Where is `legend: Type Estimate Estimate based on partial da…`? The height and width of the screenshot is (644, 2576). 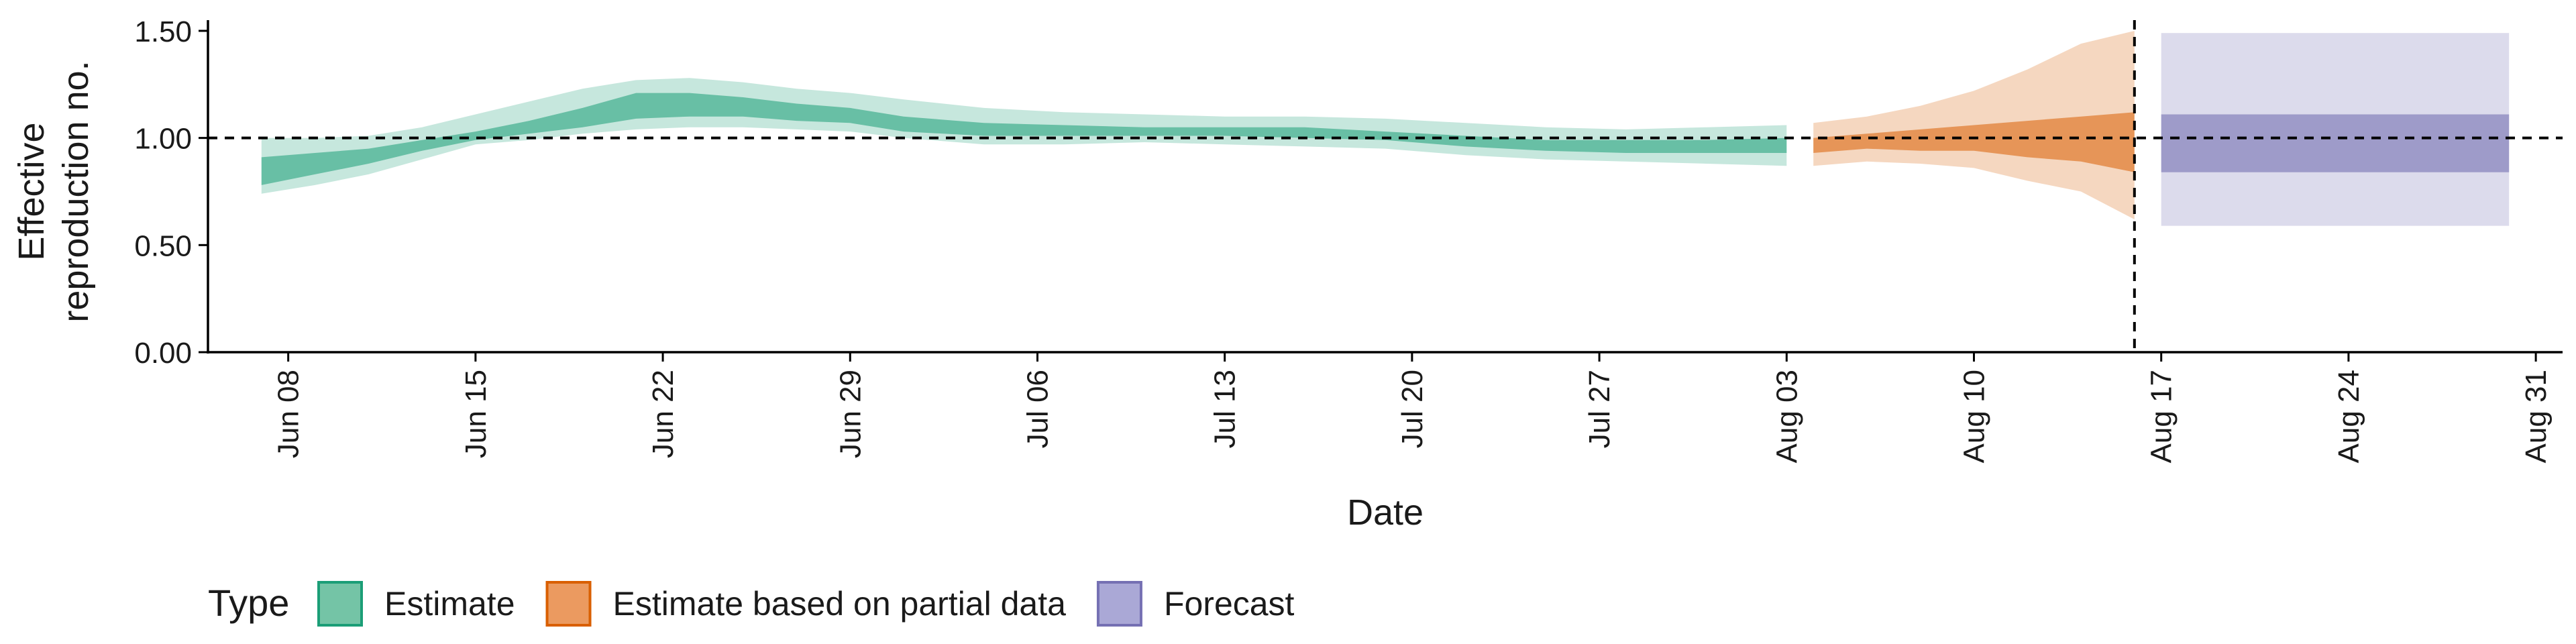 legend: Type Estimate Estimate based on partial da… is located at coordinates (751, 604).